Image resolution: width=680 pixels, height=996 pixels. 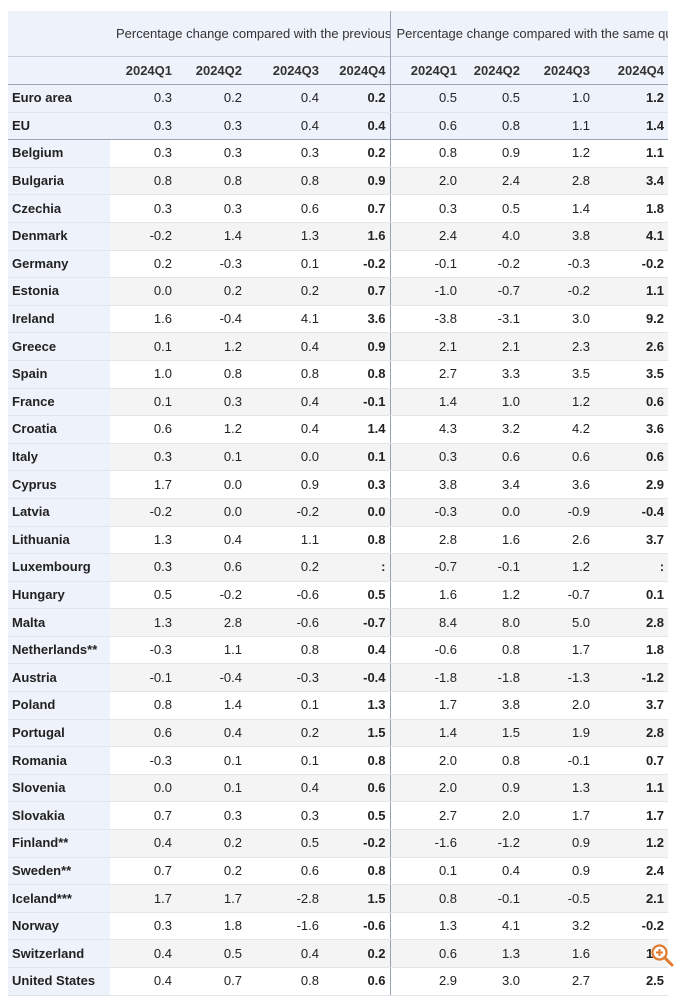 I want to click on cell-qoq-q4: 0.1, so click(x=357, y=457).